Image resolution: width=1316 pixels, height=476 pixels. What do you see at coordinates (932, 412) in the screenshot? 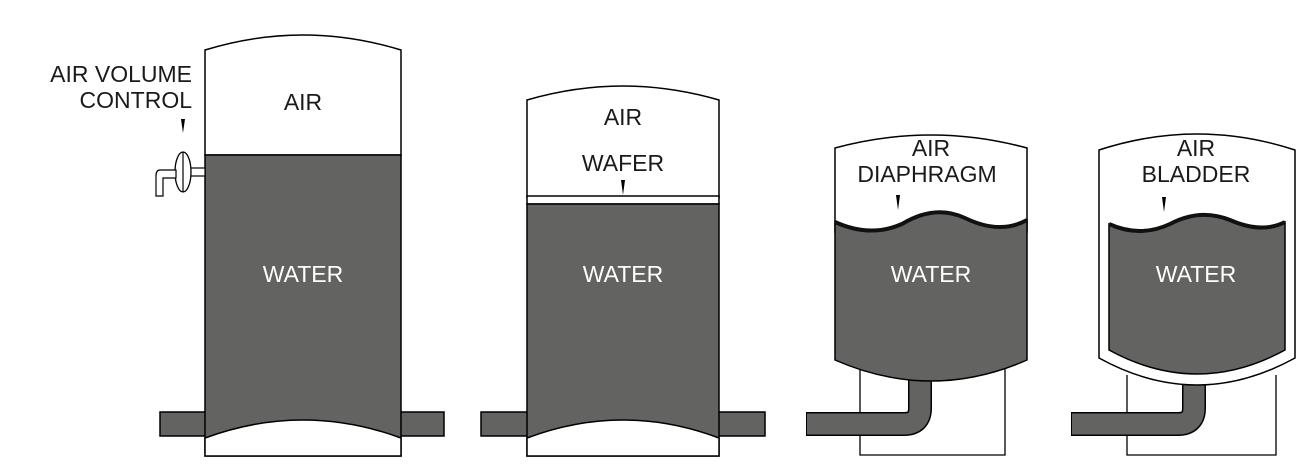
I see `tank-3-stand` at bounding box center [932, 412].